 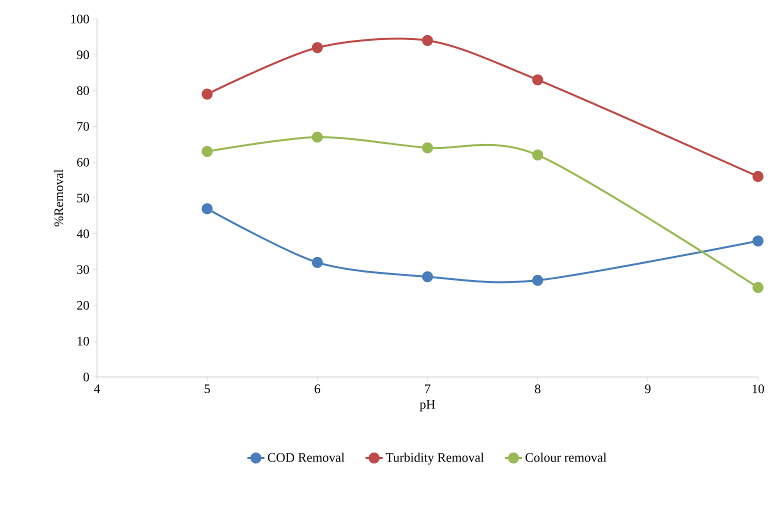 I want to click on y-tick-label: 30, so click(x=83, y=269).